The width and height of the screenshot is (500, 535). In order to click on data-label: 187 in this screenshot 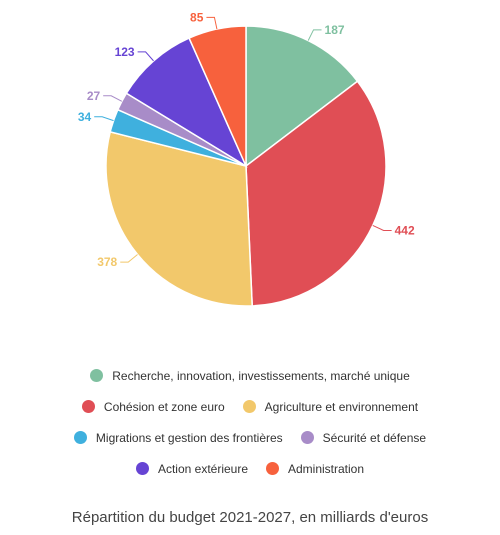, I will do `click(335, 30)`.